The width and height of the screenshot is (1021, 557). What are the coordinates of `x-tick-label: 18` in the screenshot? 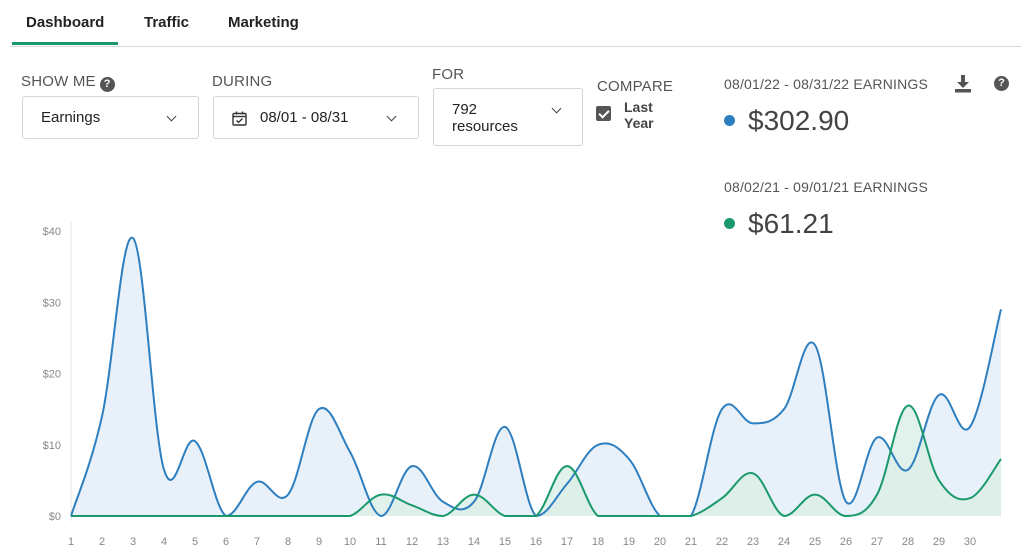 It's located at (598, 542).